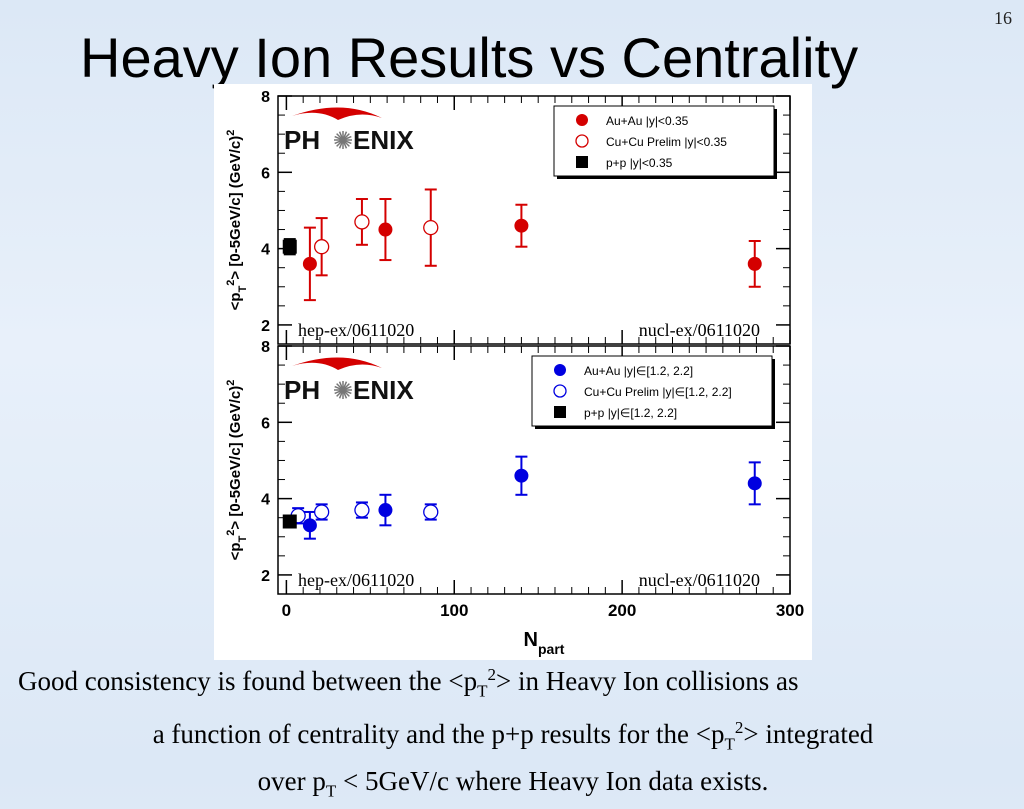  Describe the element at coordinates (1003, 18) in the screenshot. I see `slide-number: 16` at that location.